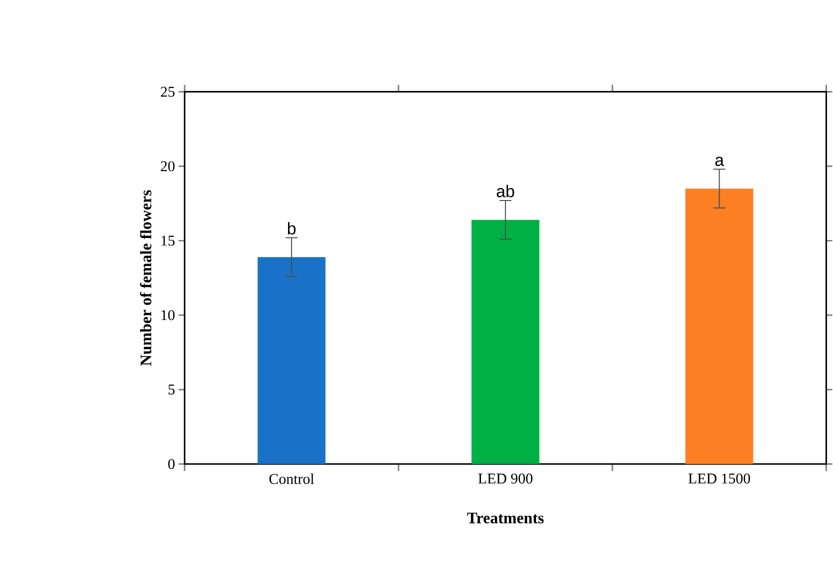 This screenshot has height=582, width=833. Describe the element at coordinates (168, 315) in the screenshot. I see `y-tick-label: 10` at that location.